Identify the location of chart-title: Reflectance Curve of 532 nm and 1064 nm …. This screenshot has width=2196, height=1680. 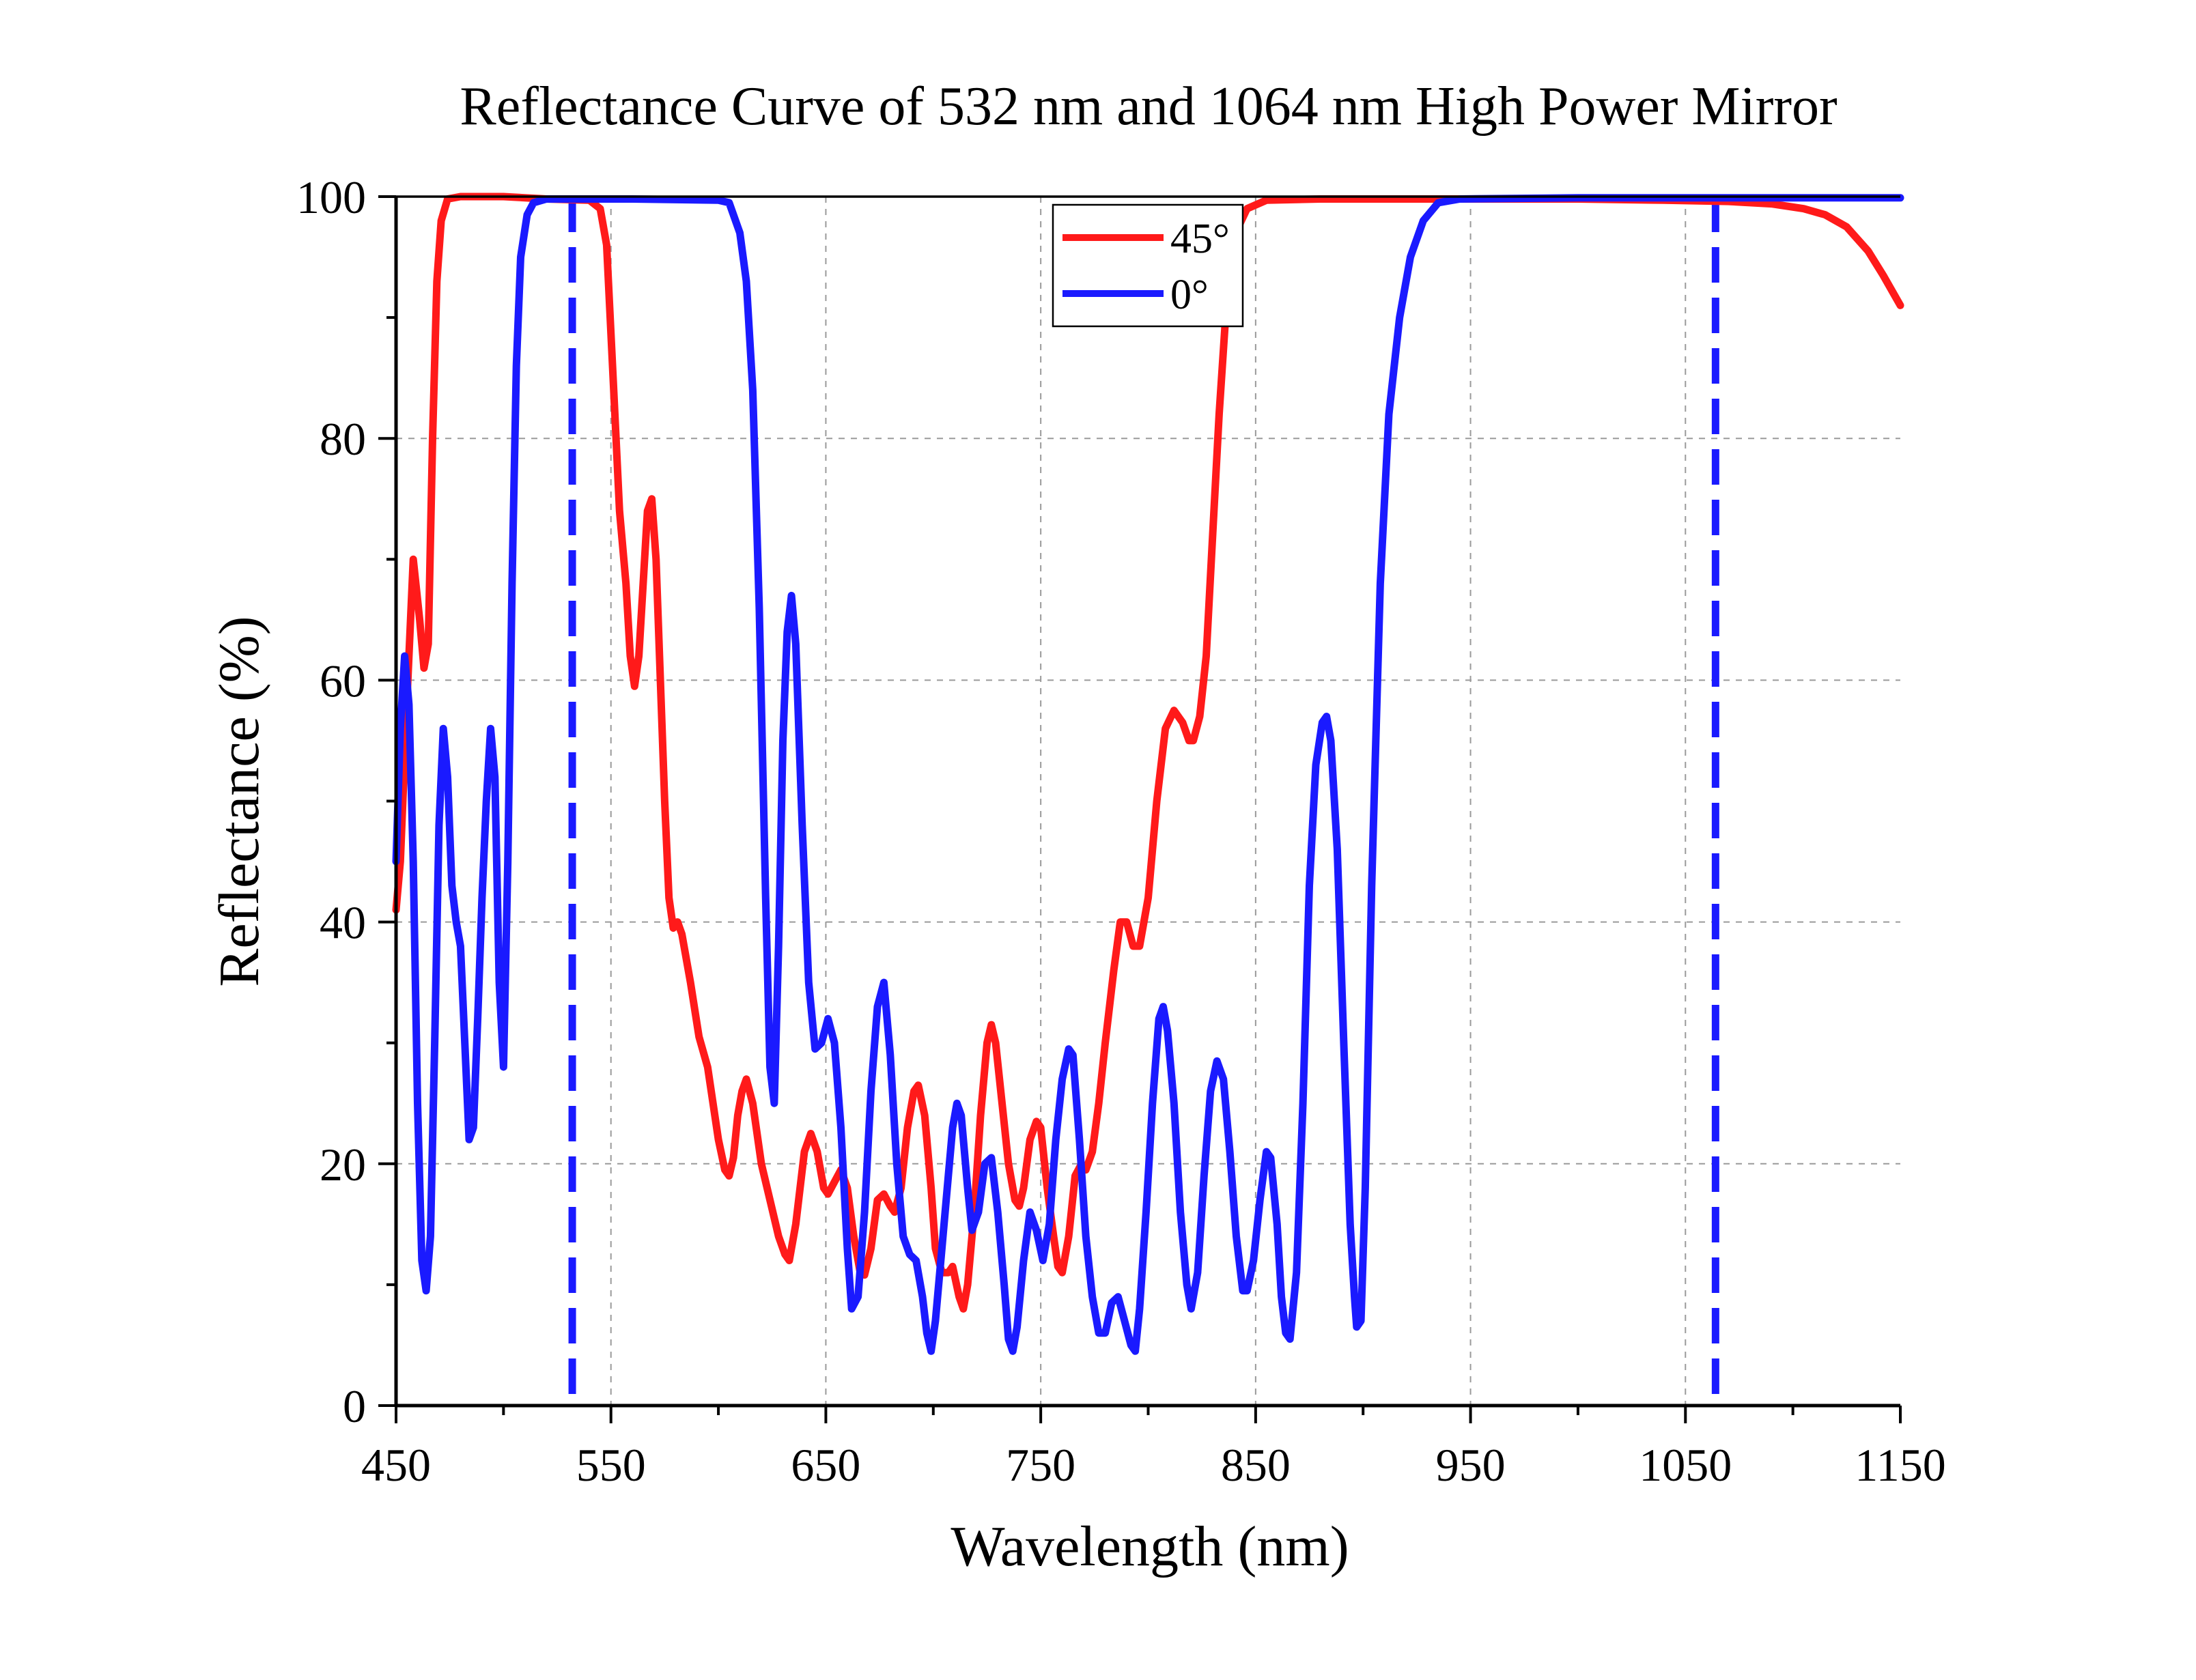
(1148, 106).